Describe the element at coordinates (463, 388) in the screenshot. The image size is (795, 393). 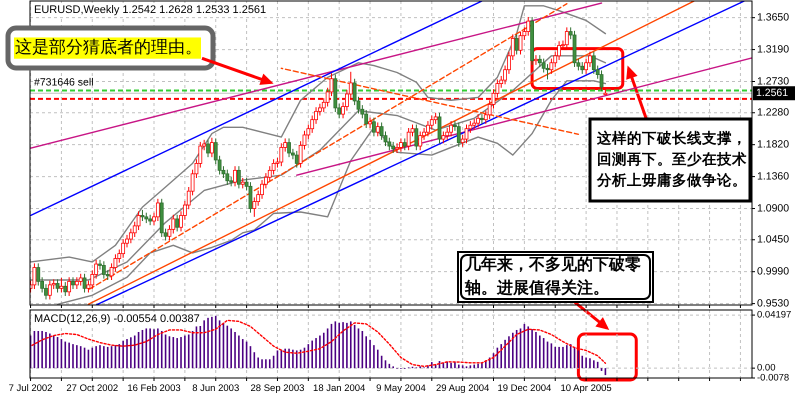
I see `x-tick-label: 29 Aug 2004` at that location.